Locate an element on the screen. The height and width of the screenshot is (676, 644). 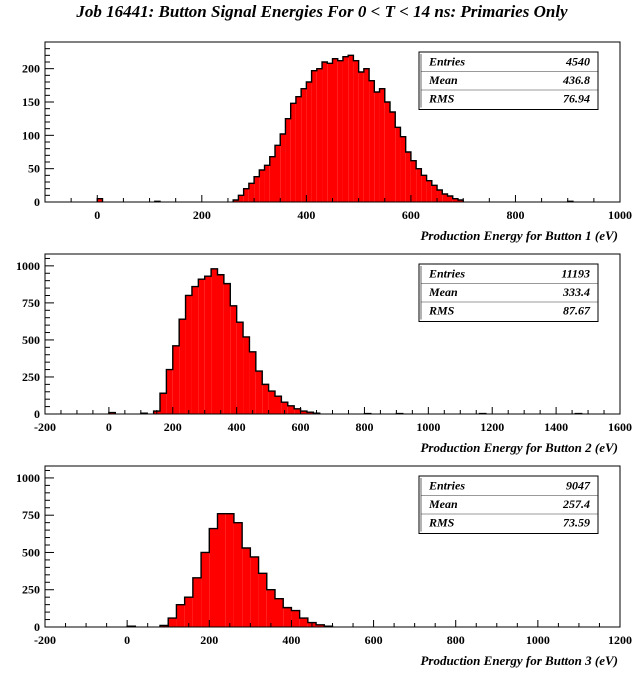
y-tick-label: 0 is located at coordinates (37, 202).